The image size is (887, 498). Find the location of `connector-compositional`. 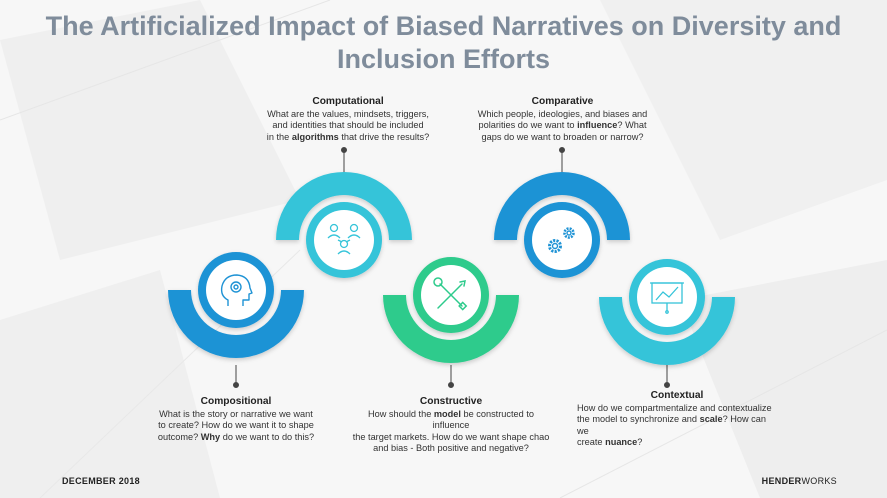

connector-compositional is located at coordinates (236, 376).